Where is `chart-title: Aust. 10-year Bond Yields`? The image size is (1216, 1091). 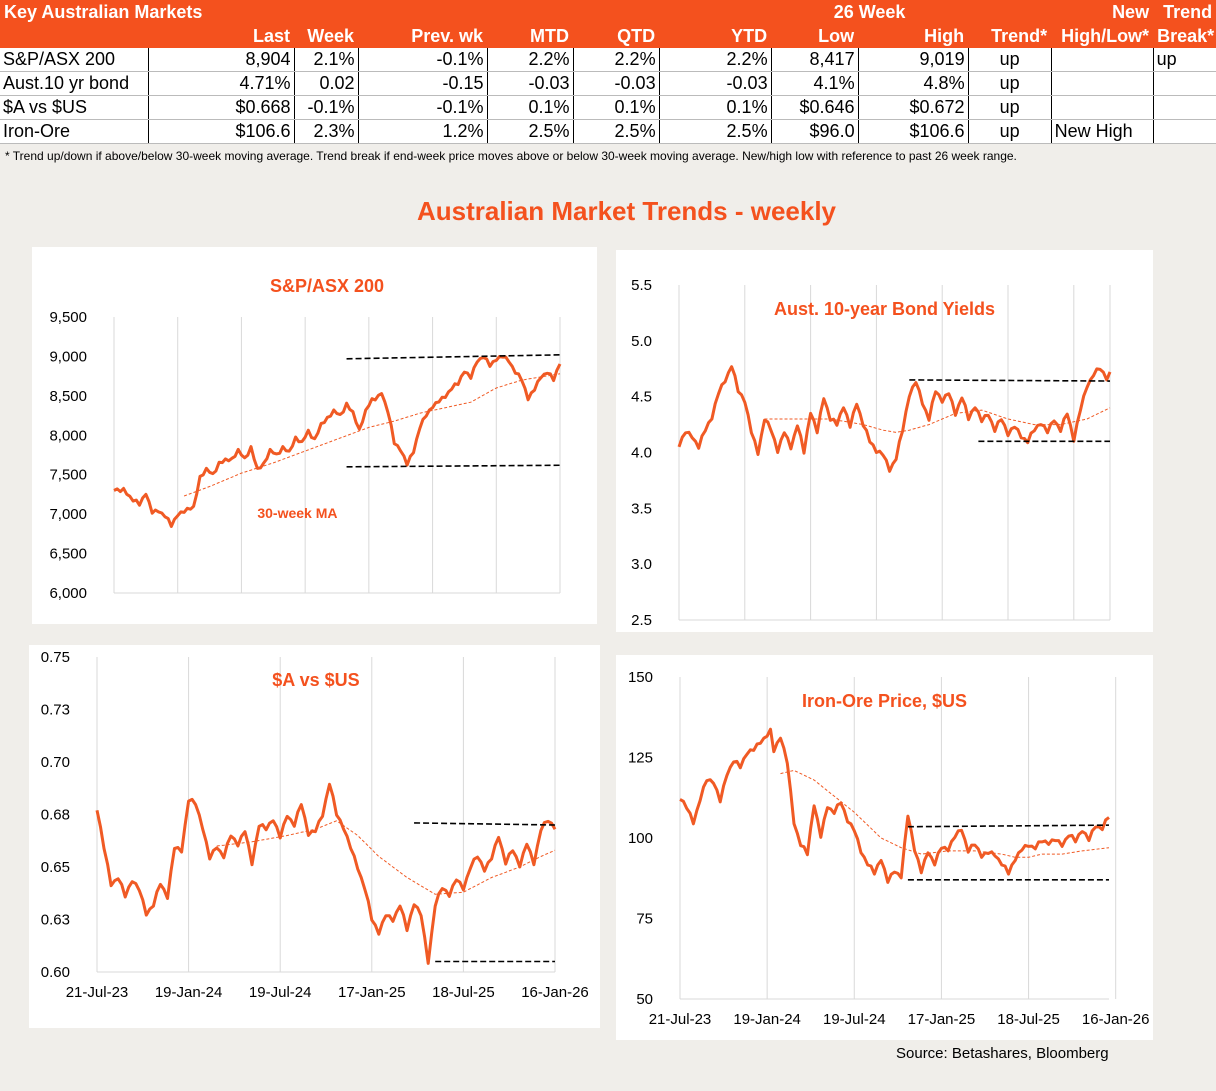
chart-title: Aust. 10-year Bond Yields is located at coordinates (884, 309).